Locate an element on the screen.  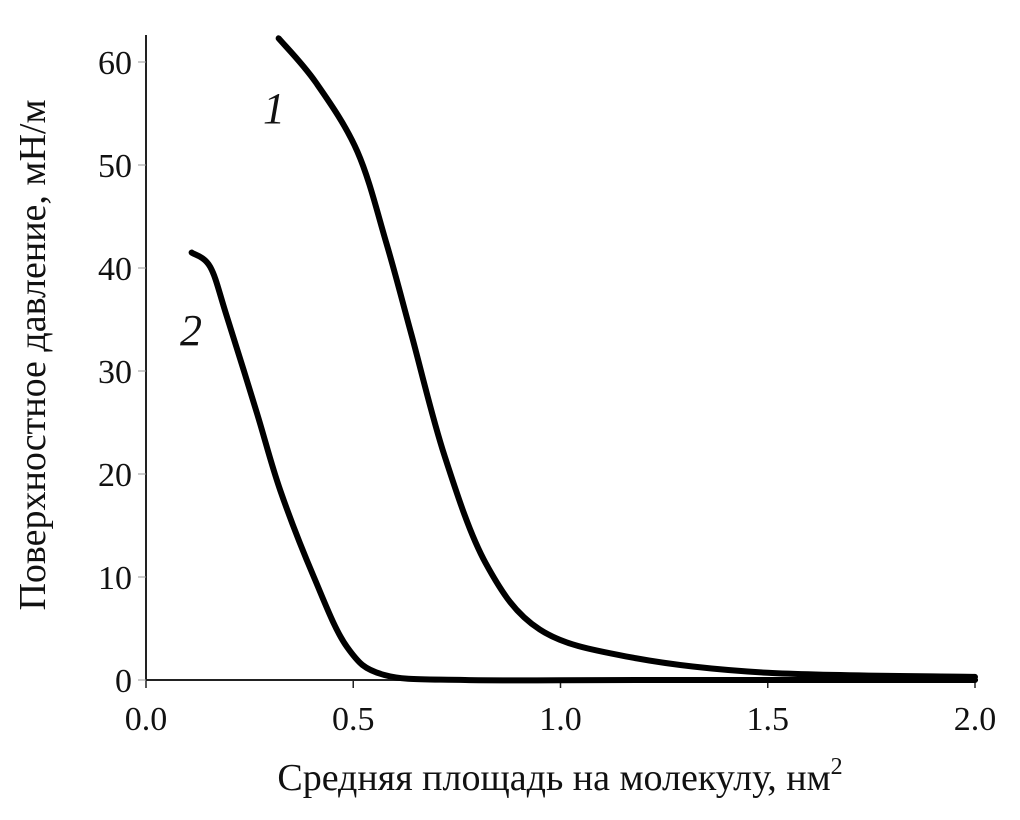
y-ticks: 0 10 20 30 40 50 60 is located at coordinates (122, 372).